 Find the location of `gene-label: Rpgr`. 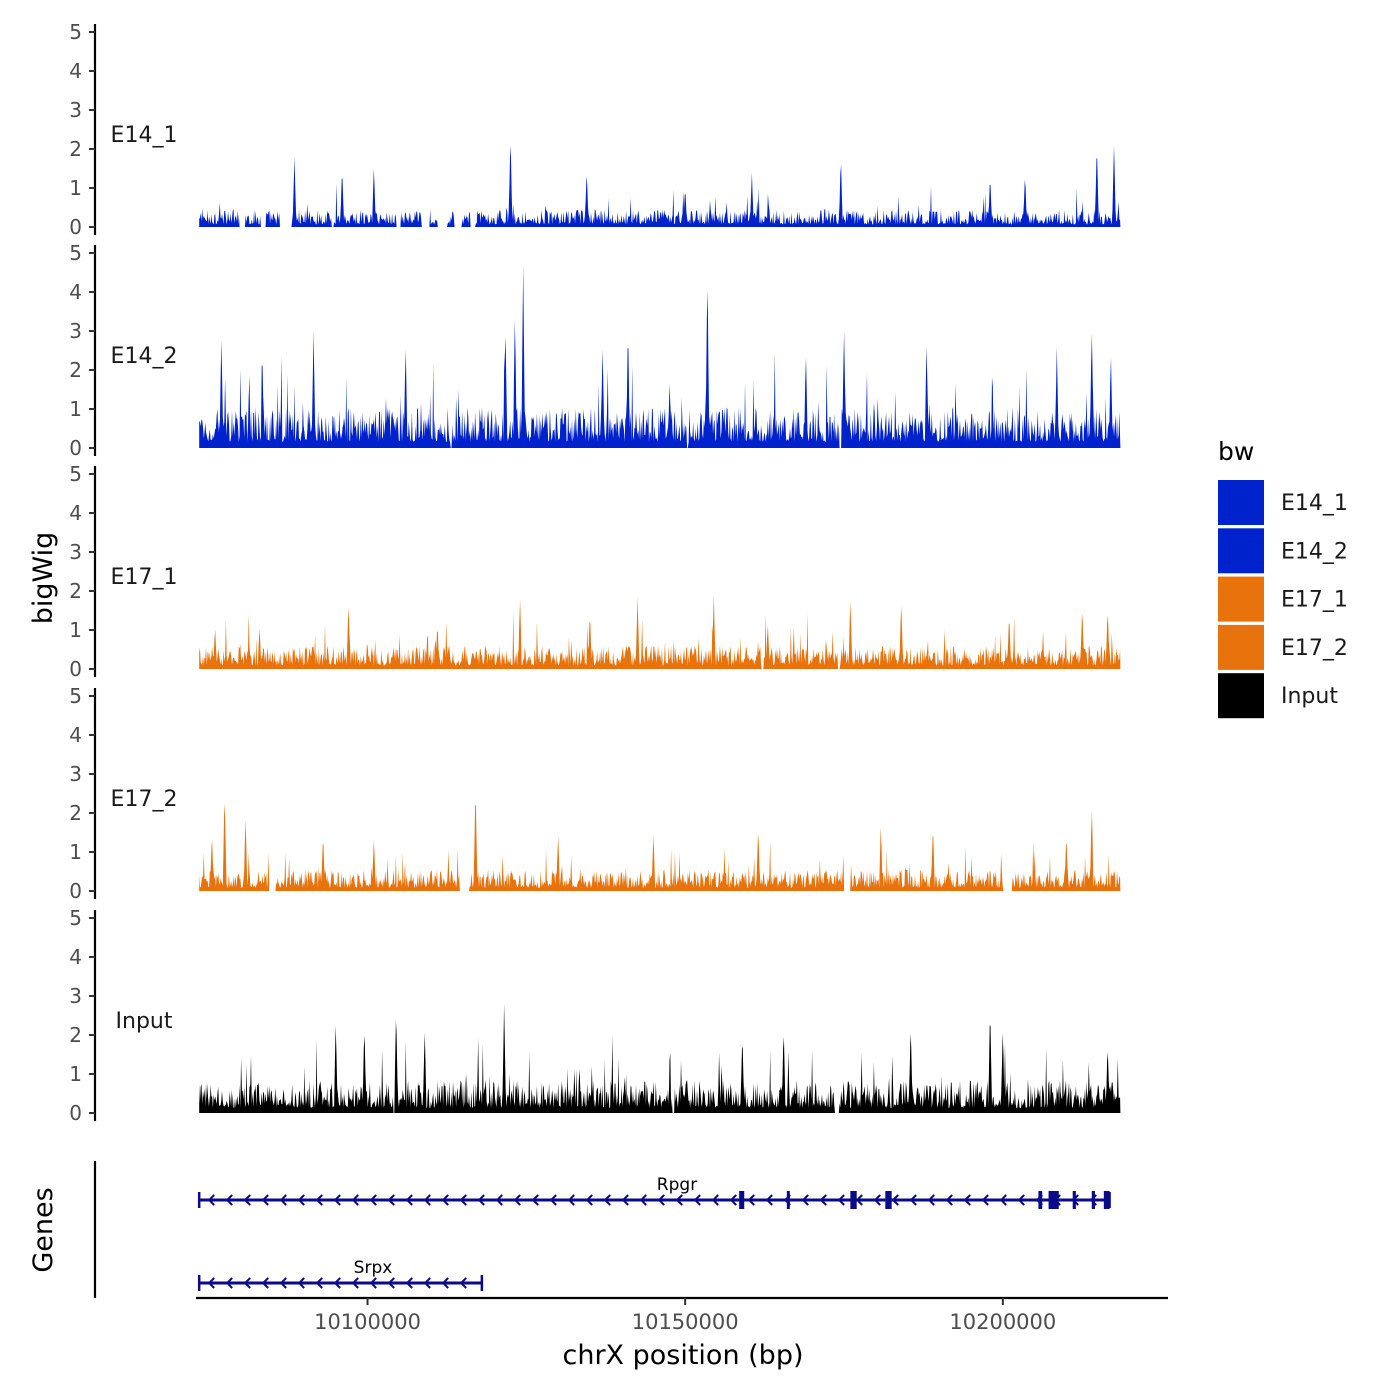

gene-label: Rpgr is located at coordinates (677, 1185).